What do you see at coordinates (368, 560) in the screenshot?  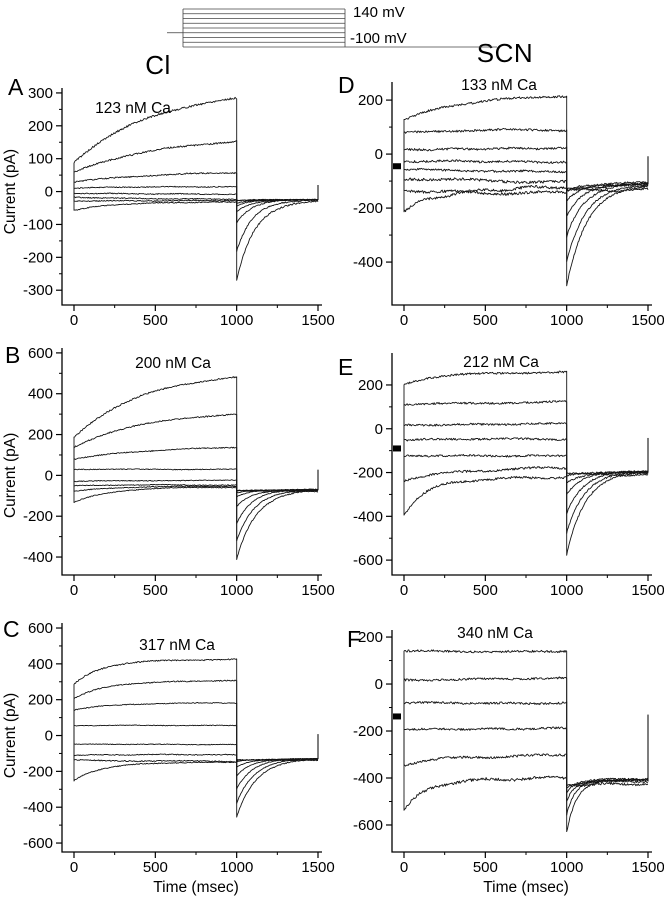 I see `y-tick-label: -600` at bounding box center [368, 560].